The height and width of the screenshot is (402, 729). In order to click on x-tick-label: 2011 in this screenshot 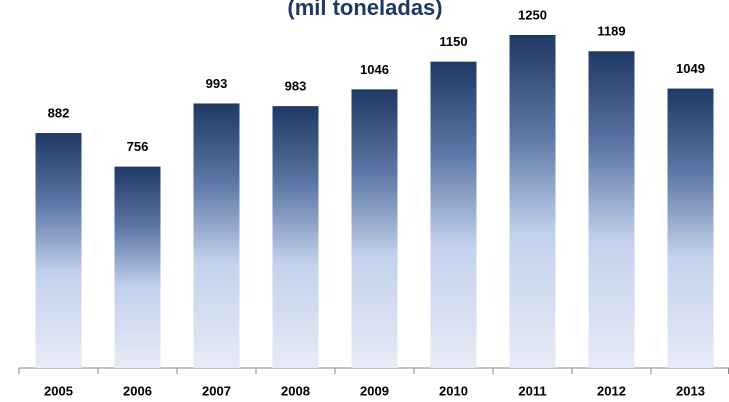, I will do `click(532, 390)`.